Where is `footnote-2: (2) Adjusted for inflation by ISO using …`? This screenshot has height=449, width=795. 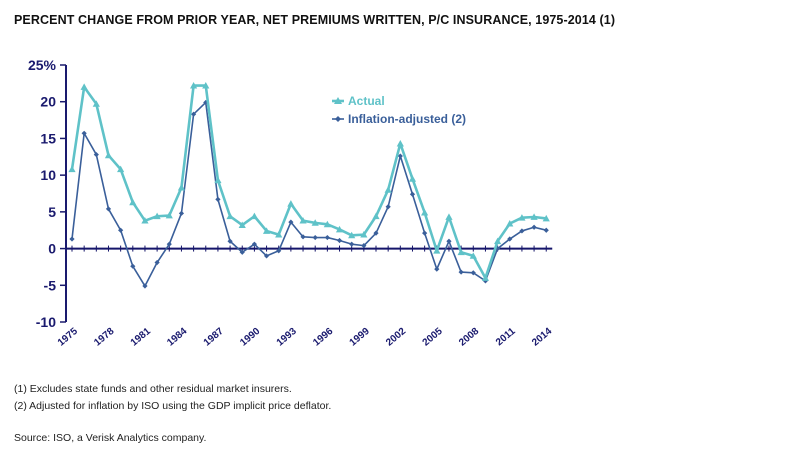
footnote-2: (2) Adjusted for inflation by ISO using … is located at coordinates (173, 406).